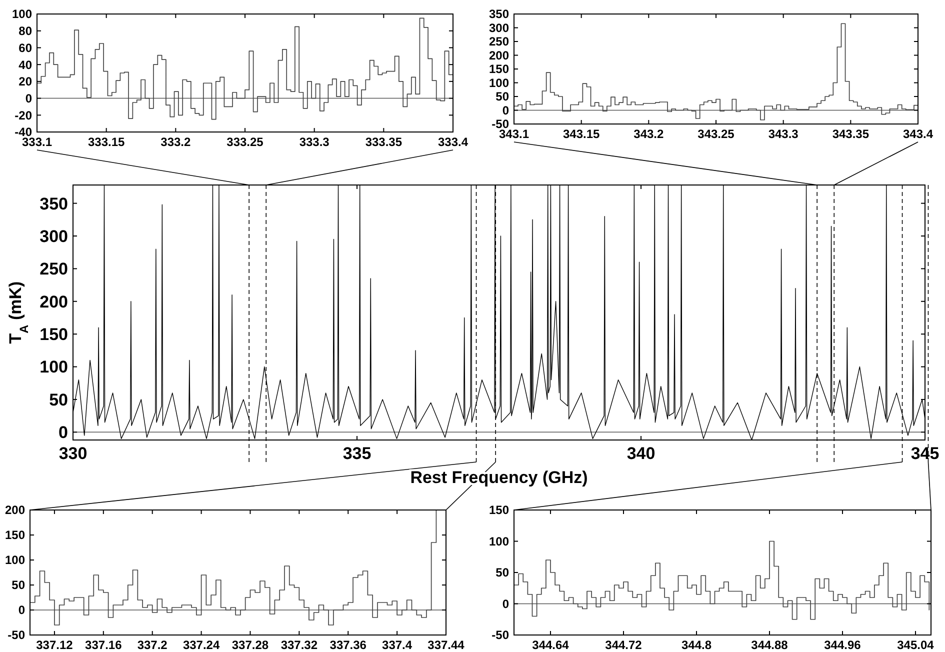 The image size is (945, 652). I want to click on x-tick-label: 344.72, so click(623, 645).